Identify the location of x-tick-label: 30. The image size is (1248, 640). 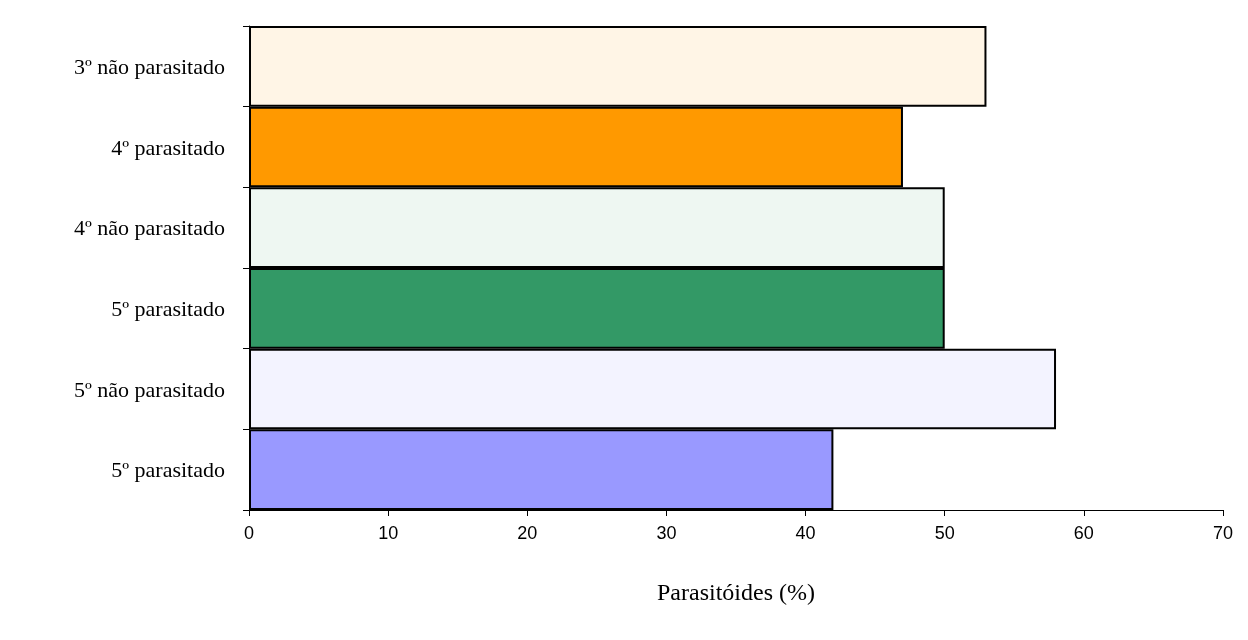
(666, 533).